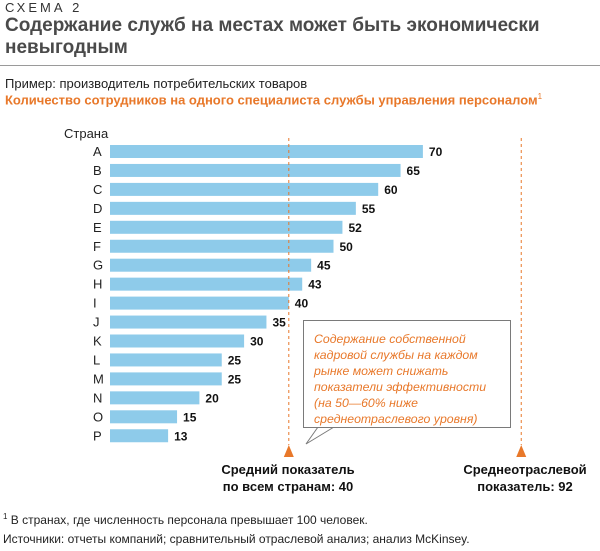 This screenshot has height=551, width=600. Describe the element at coordinates (155, 398) in the screenshot. I see `bar-n` at that location.